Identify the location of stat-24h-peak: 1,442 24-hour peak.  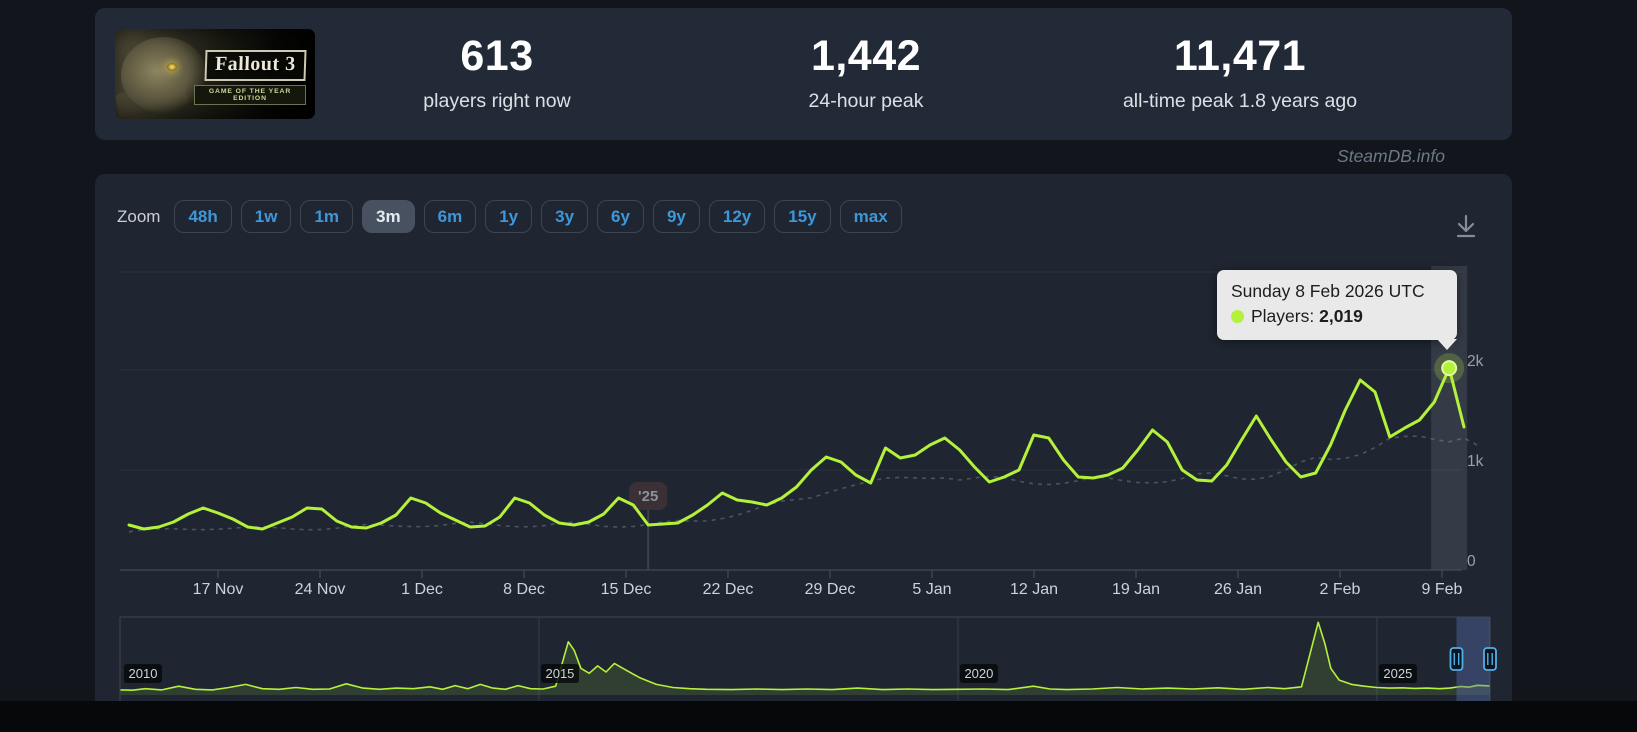
(866, 72).